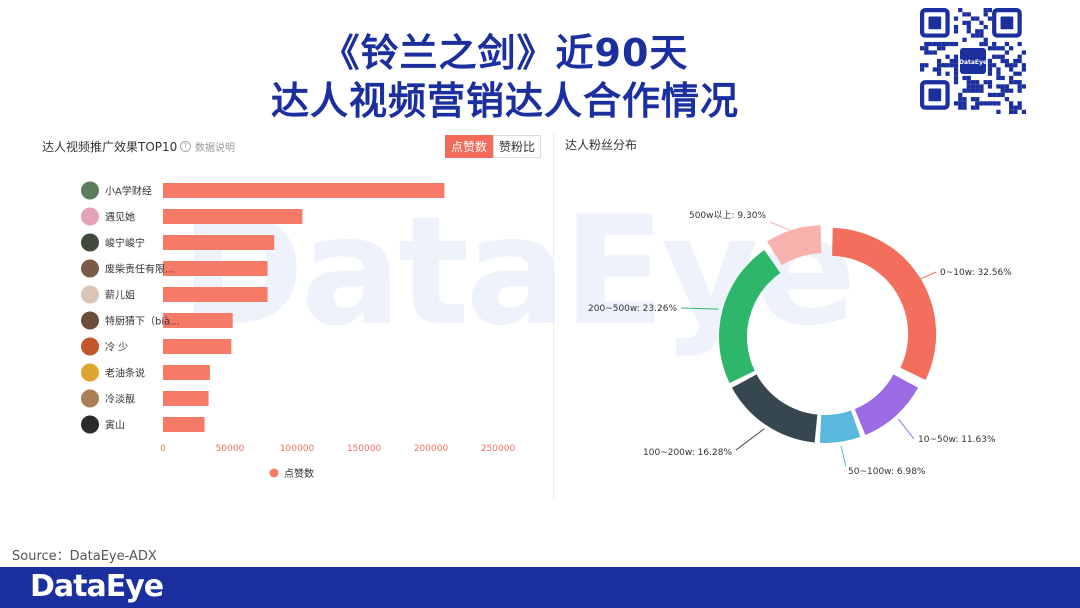 Image resolution: width=1080 pixels, height=608 pixels. What do you see at coordinates (469, 146) in the screenshot?
I see `toggle-likes: 点赞数` at bounding box center [469, 146].